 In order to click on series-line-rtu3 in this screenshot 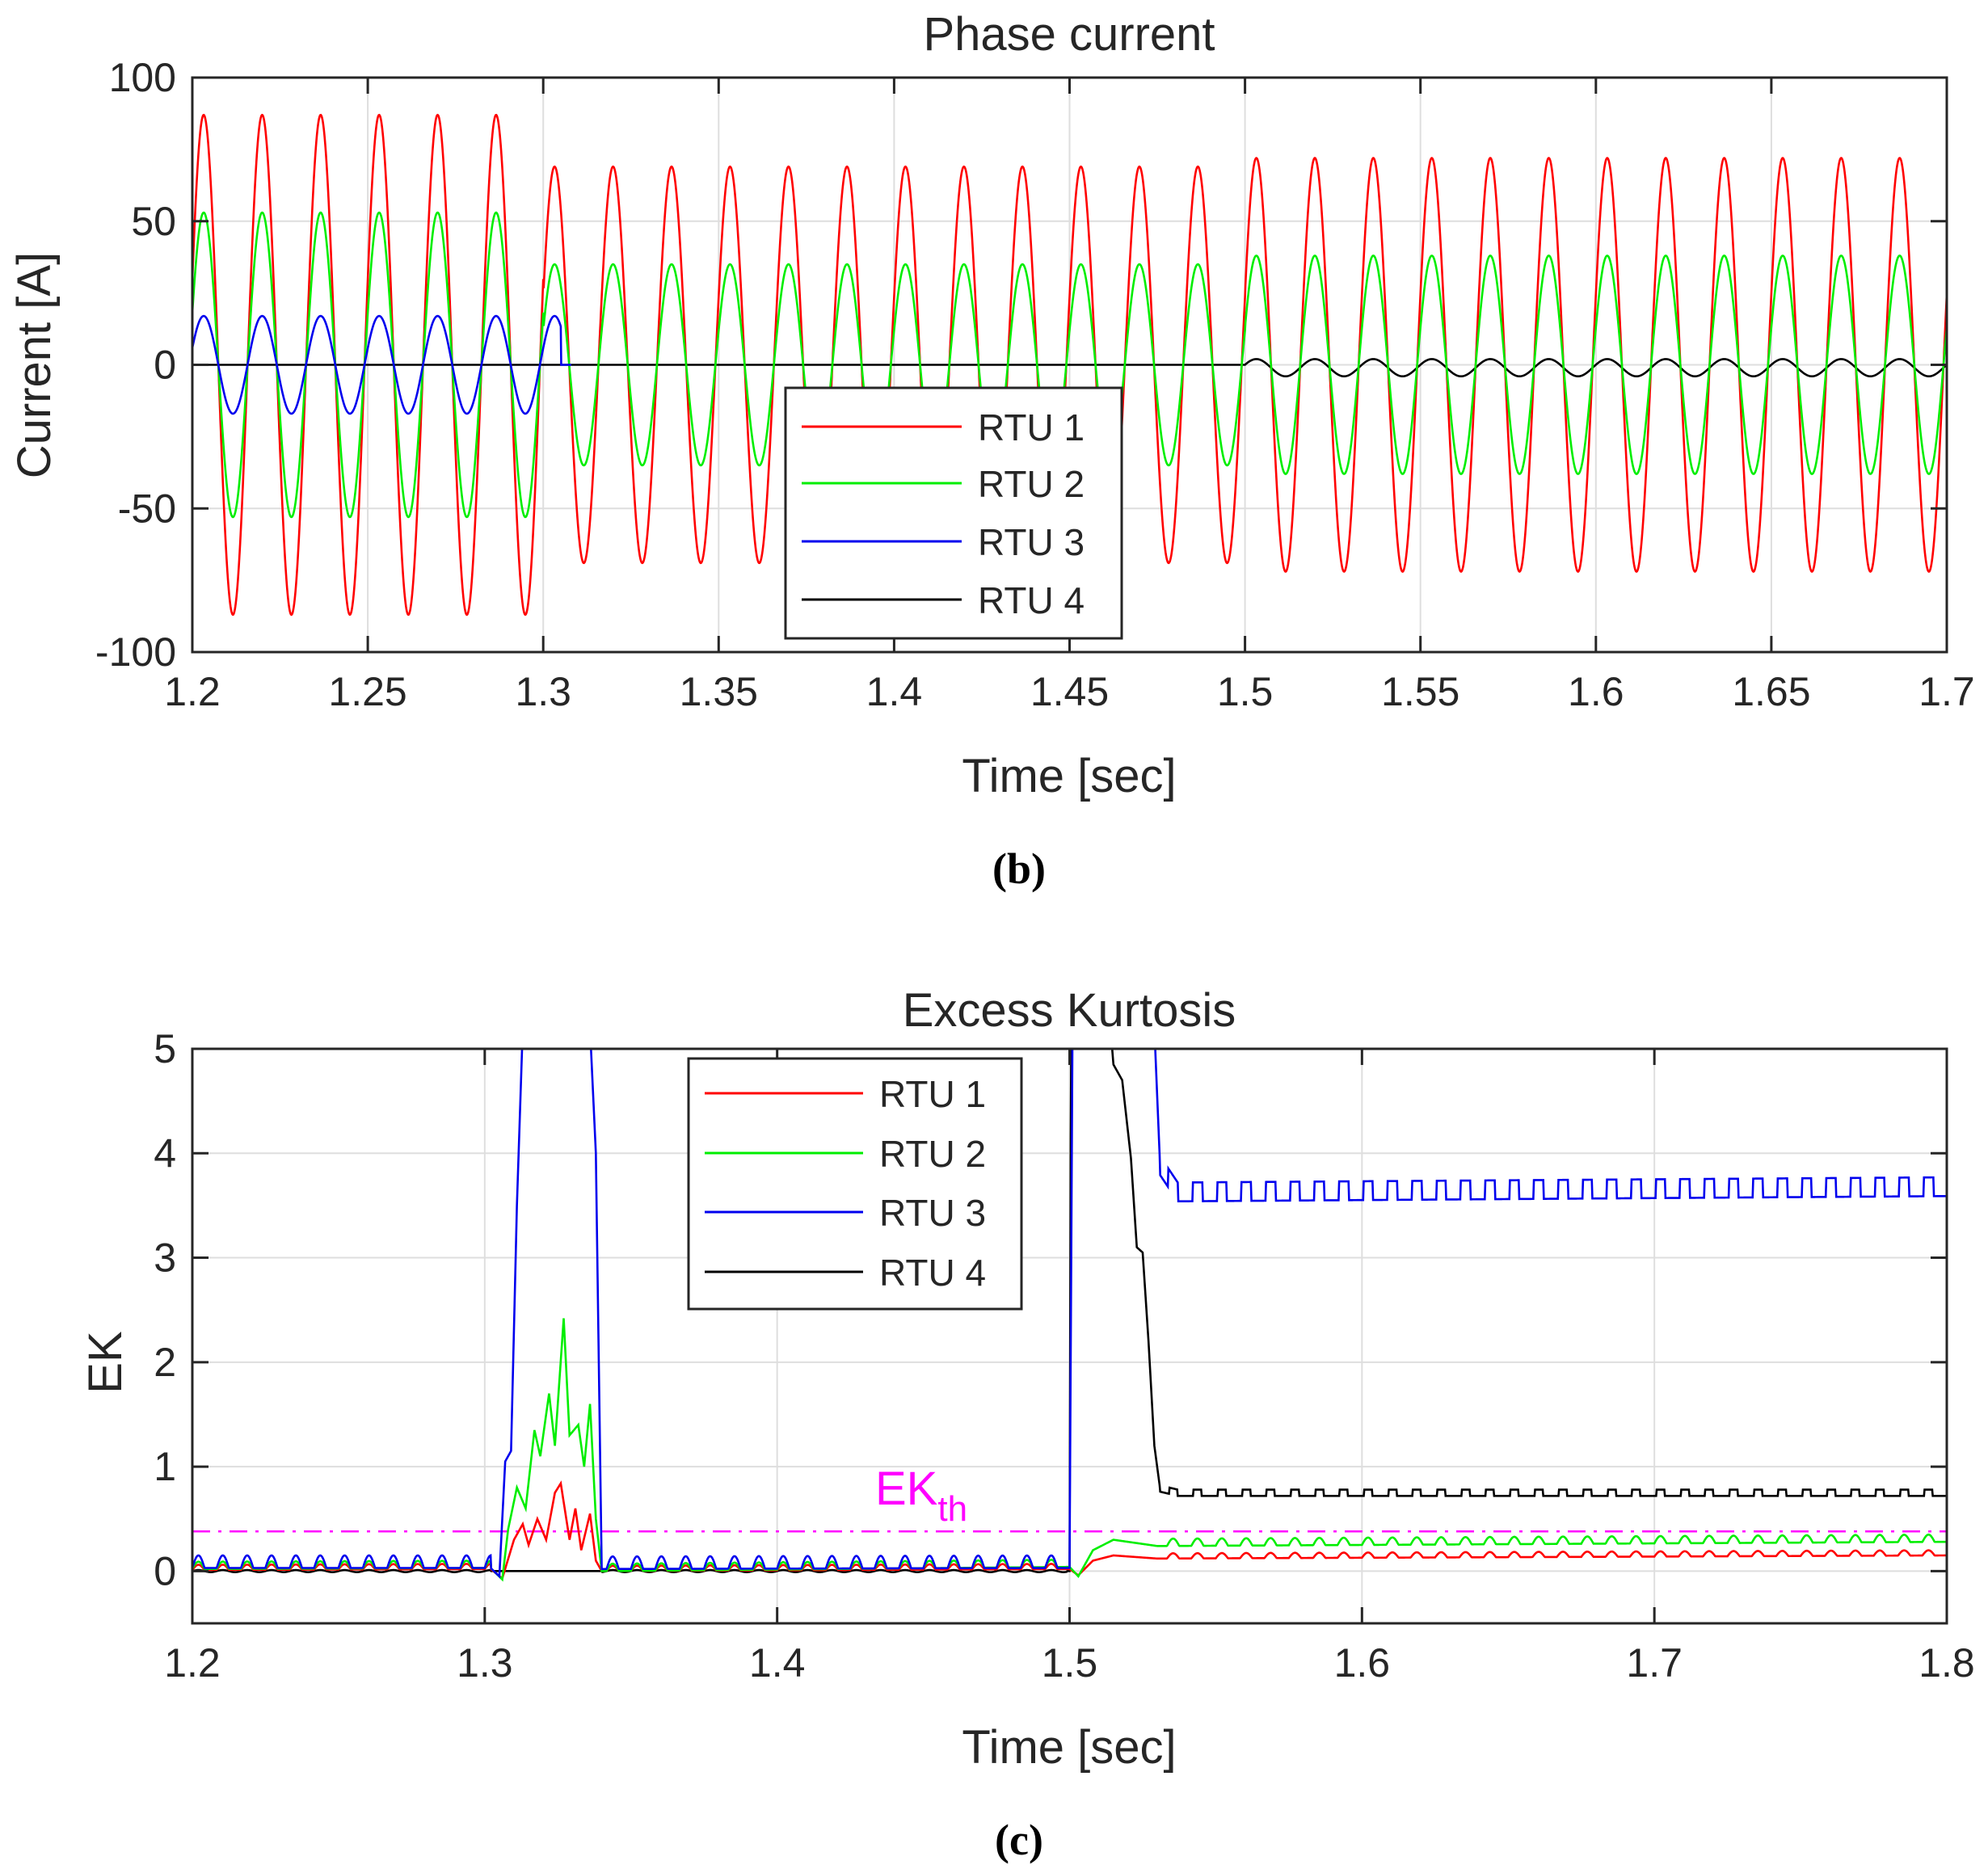, I will do `click(381, 364)`.